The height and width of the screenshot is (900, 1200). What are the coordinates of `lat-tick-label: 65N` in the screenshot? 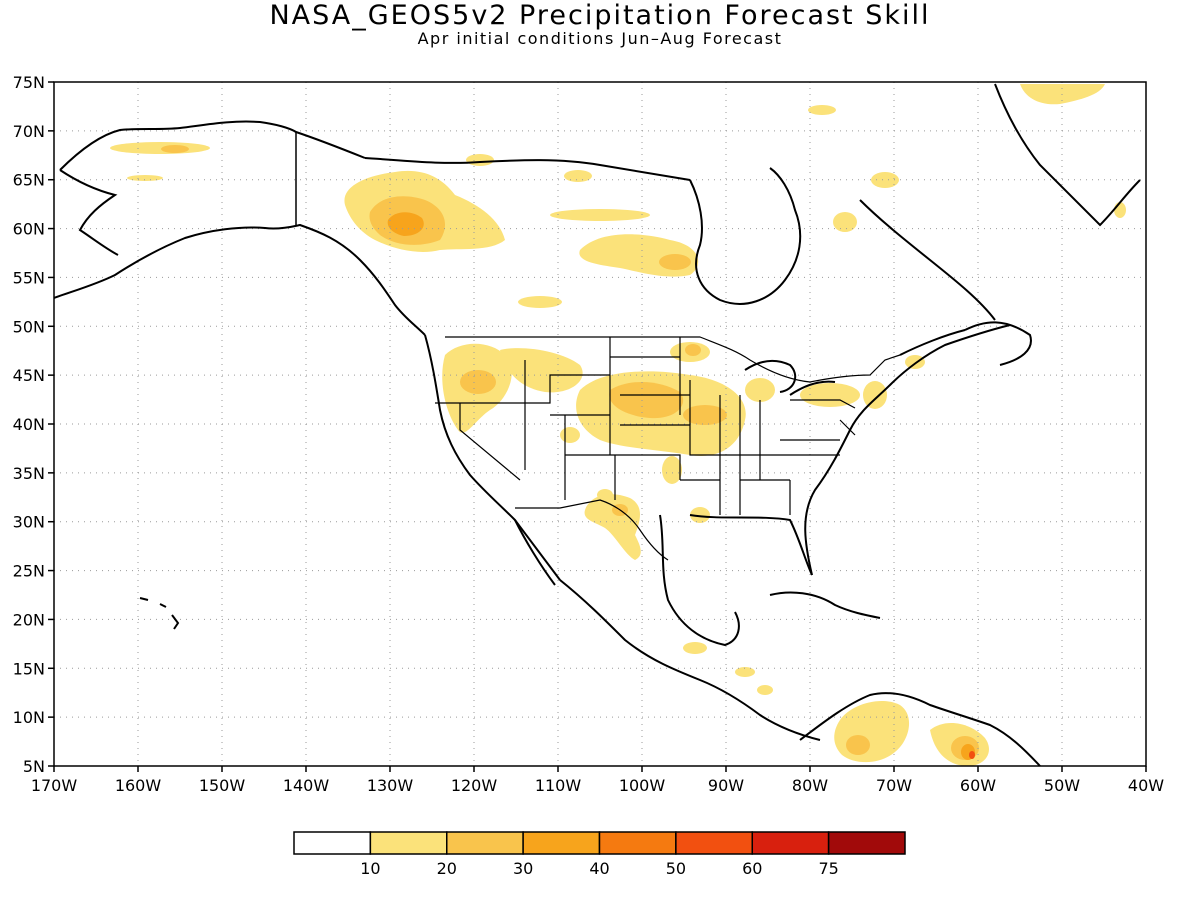 It's located at (29, 180).